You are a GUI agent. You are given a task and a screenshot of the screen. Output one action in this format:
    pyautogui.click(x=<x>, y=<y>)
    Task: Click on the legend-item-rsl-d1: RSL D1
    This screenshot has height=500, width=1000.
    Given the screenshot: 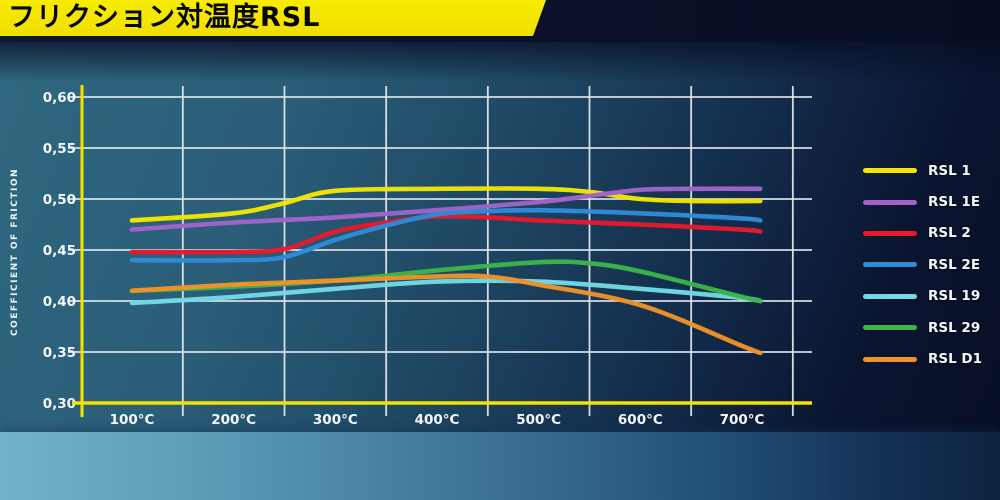 What is the action you would take?
    pyautogui.click(x=922, y=358)
    